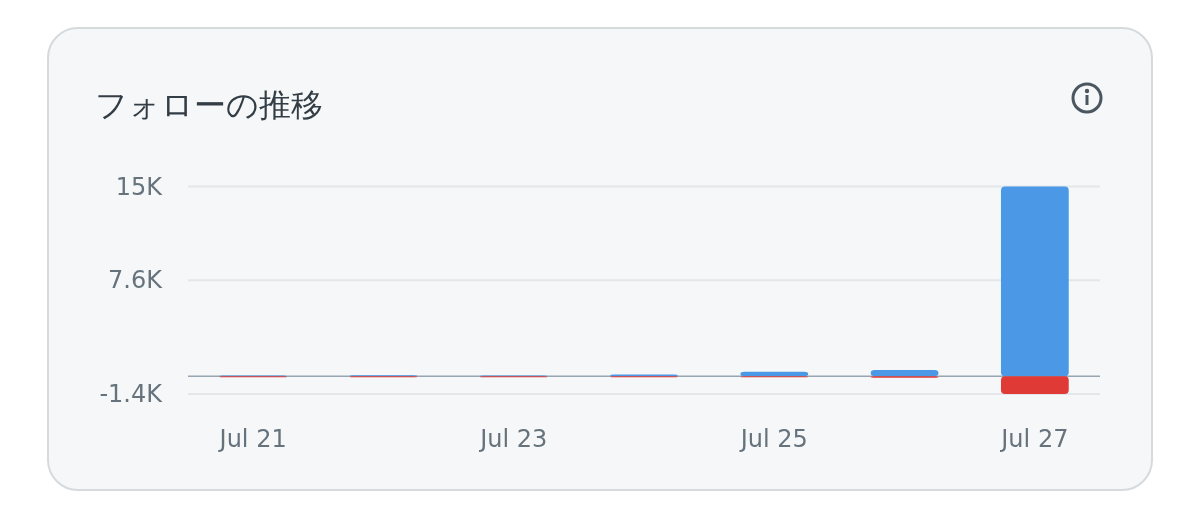 The height and width of the screenshot is (519, 1200). Describe the element at coordinates (136, 280) in the screenshot. I see `y-tick-label: 7.6K` at that location.